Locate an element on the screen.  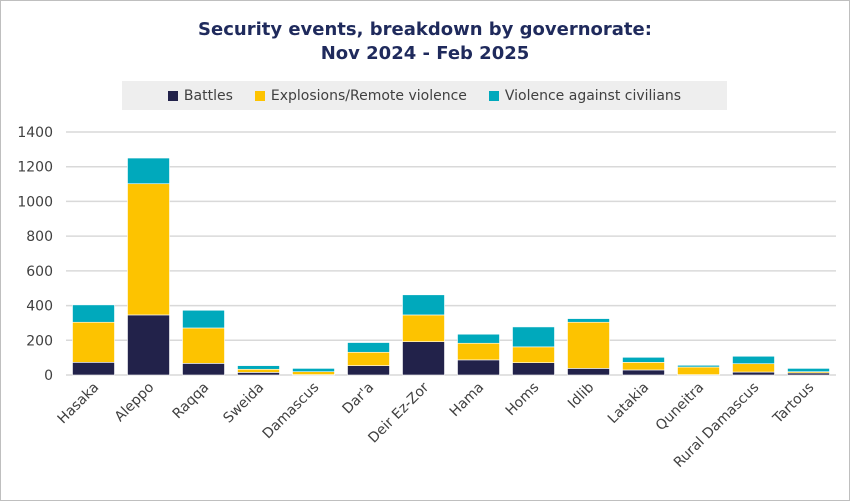
legend-label: Battles is located at coordinates (208, 95).